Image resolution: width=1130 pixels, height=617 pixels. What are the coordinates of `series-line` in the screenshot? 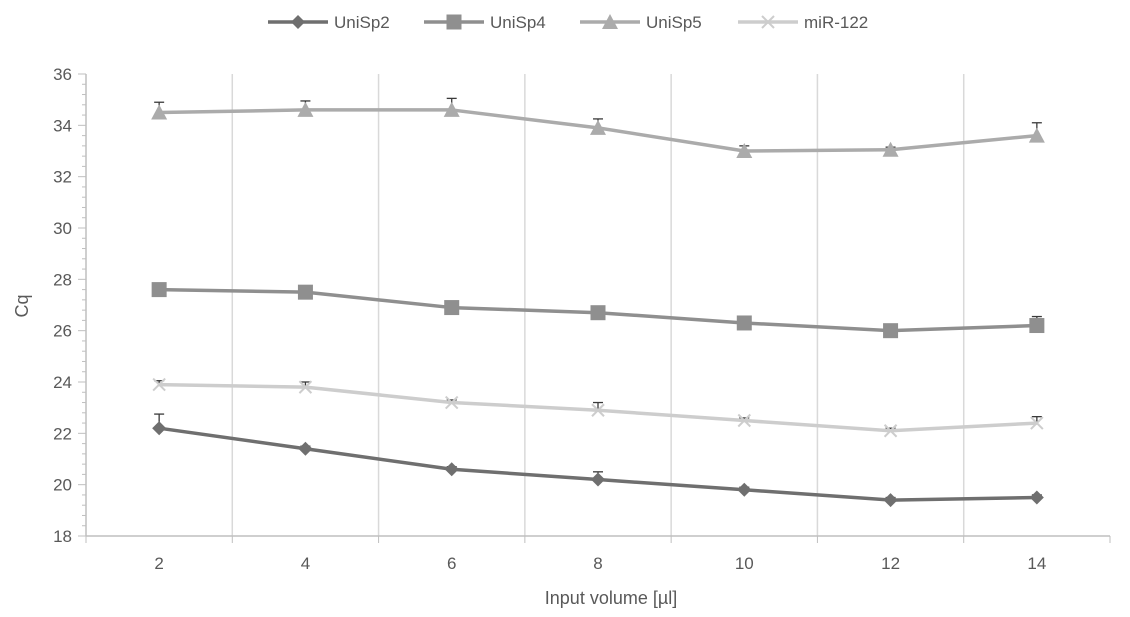 It's located at (597, 464).